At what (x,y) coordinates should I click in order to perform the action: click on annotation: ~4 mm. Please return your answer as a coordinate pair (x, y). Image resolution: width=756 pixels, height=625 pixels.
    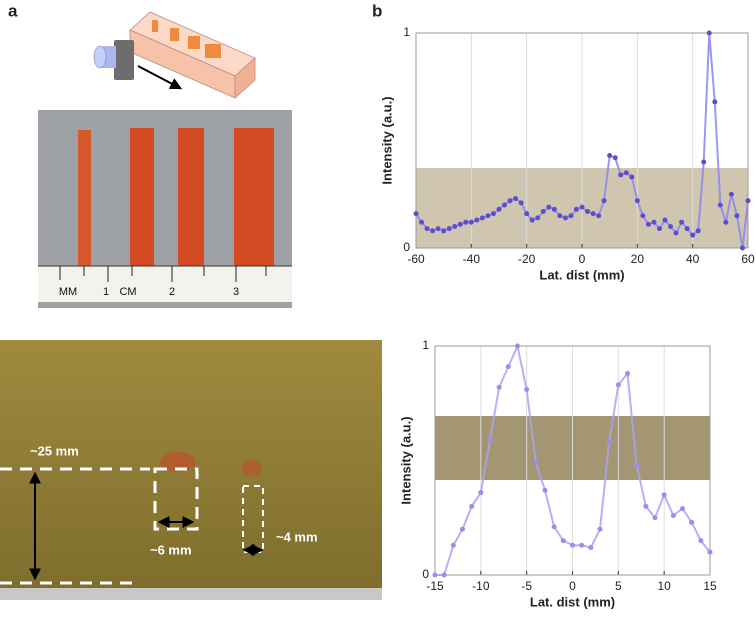
    Looking at the image, I should click on (297, 536).